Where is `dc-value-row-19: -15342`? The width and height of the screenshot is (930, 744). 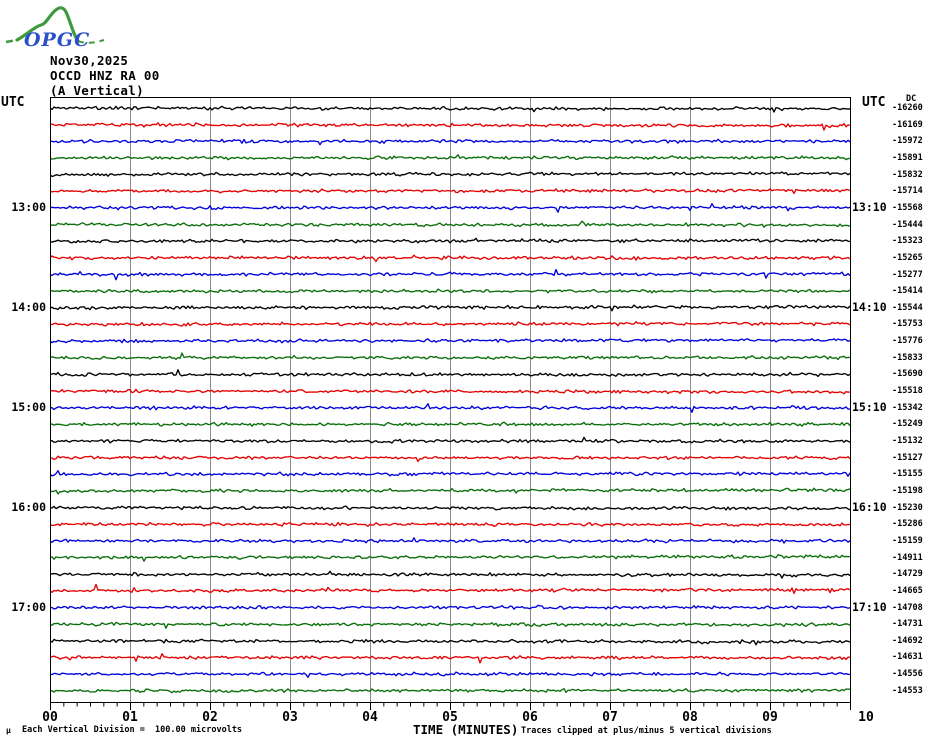 dc-value-row-19: -15342 is located at coordinates (907, 407).